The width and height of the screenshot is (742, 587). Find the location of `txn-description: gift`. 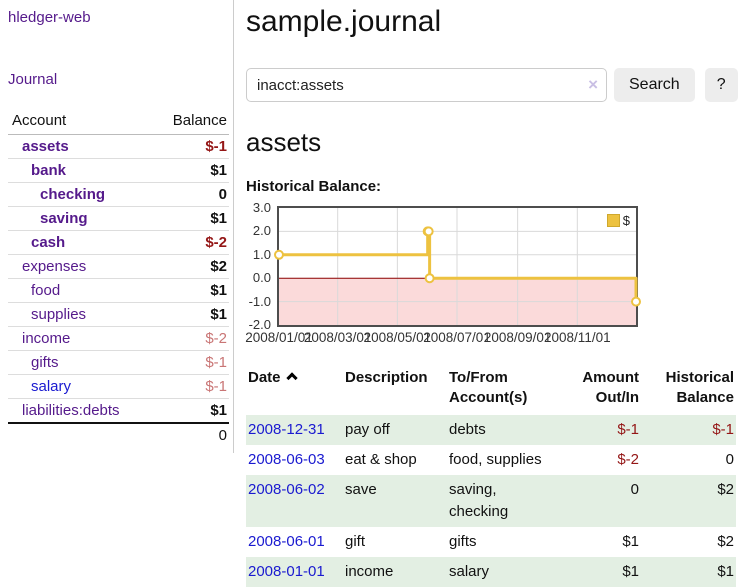

txn-description: gift is located at coordinates (355, 541).